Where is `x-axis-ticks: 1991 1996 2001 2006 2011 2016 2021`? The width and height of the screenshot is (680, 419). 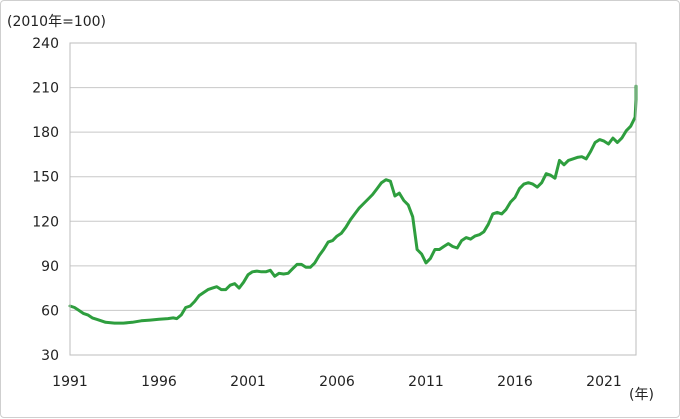
x-axis-ticks: 1991 1996 2001 2006 2011 2016 2021 is located at coordinates (337, 382).